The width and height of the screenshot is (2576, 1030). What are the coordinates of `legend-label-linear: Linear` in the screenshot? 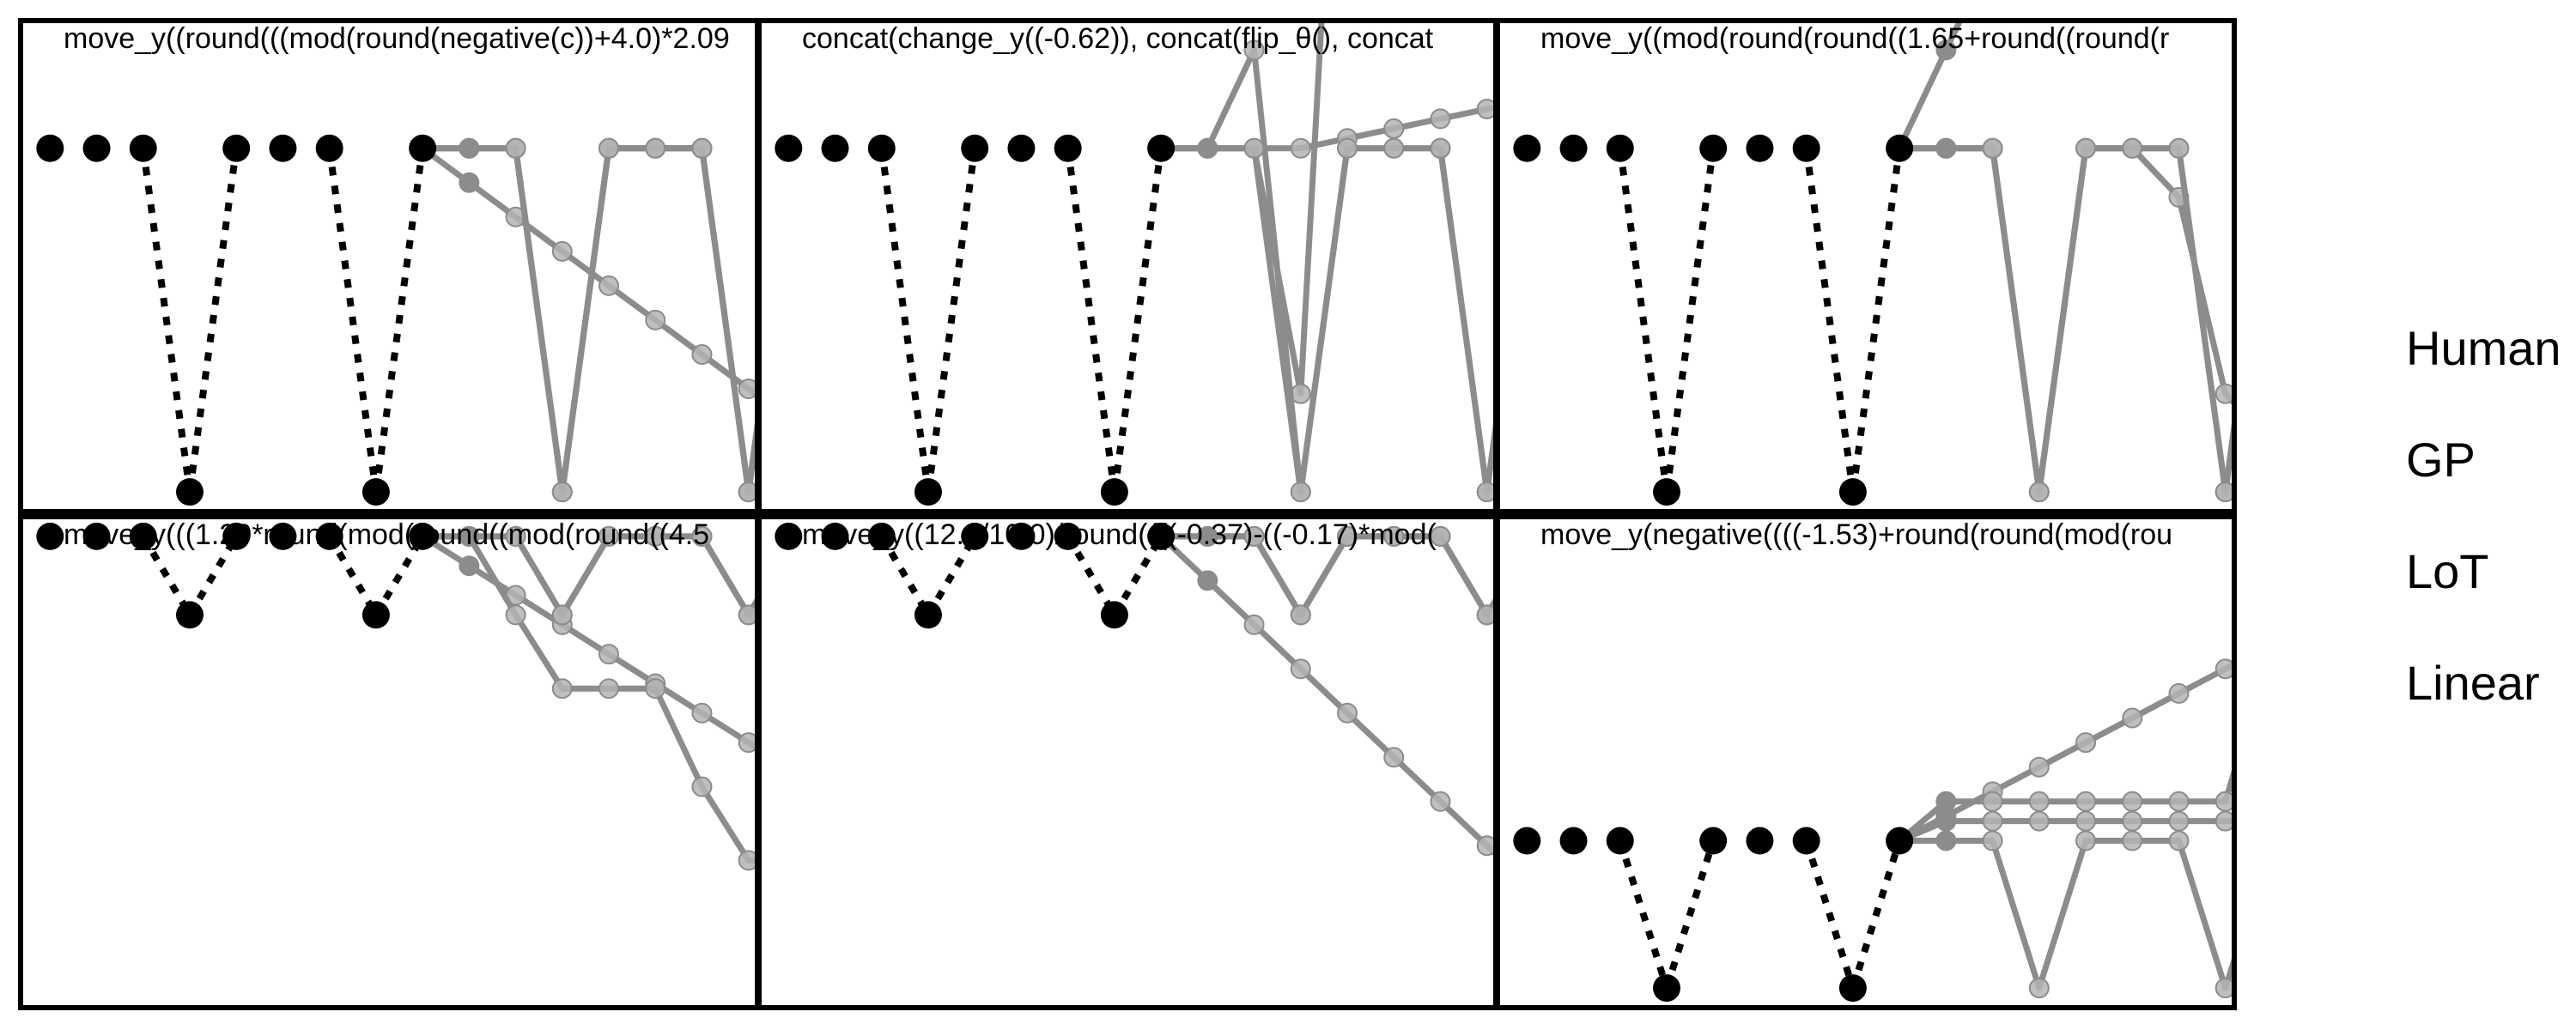 It's located at (2473, 683).